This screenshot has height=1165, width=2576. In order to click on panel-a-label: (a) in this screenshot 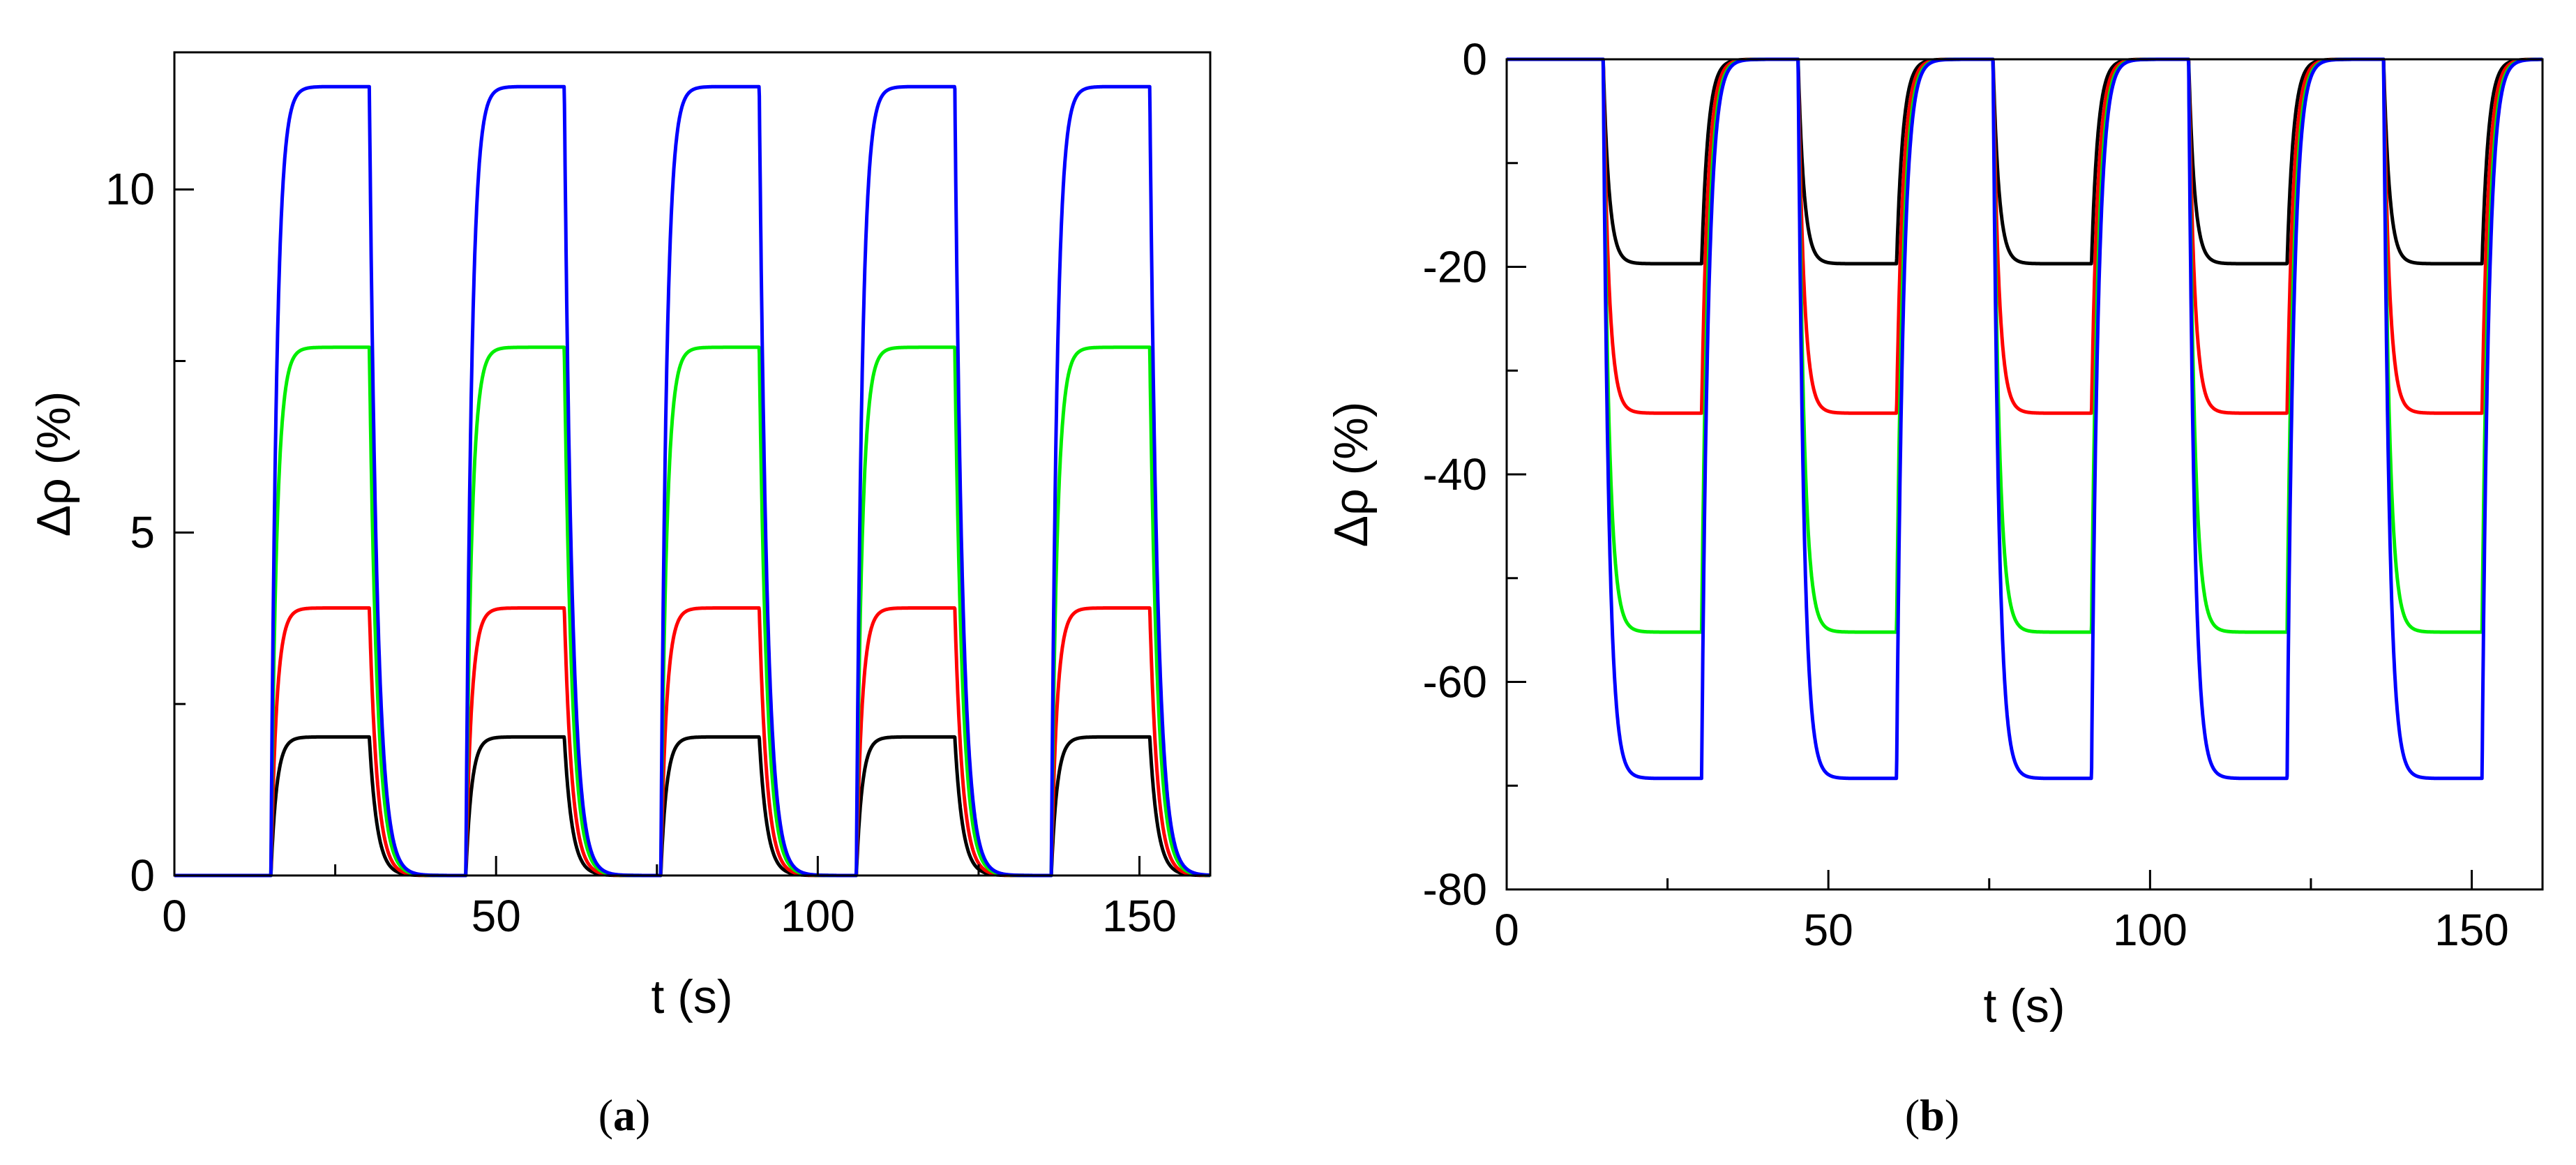, I will do `click(624, 1115)`.